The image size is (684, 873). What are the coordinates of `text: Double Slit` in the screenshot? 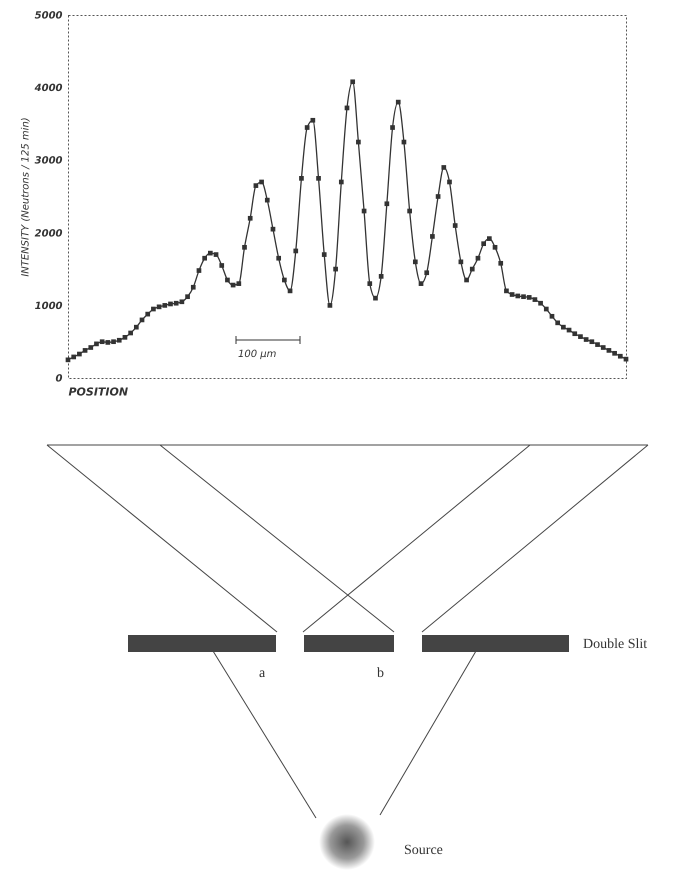 It's located at (615, 644).